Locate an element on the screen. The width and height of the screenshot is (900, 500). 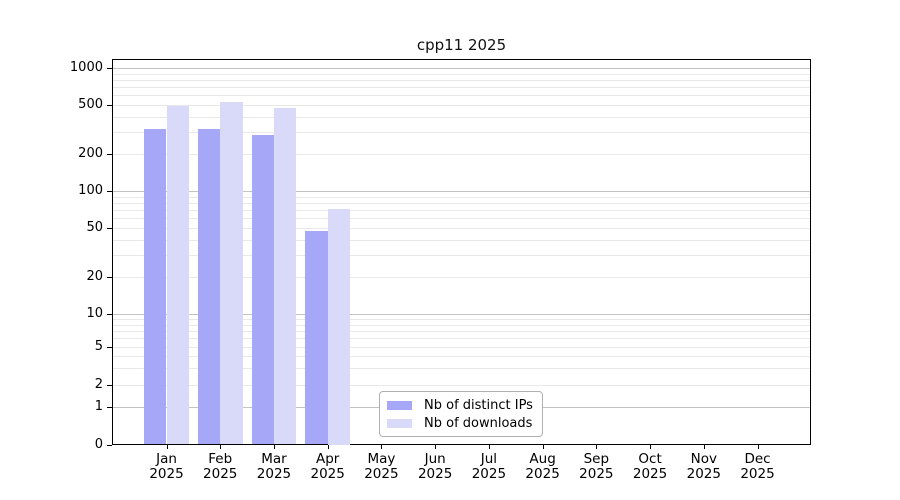
month-label: May is located at coordinates (381, 459).